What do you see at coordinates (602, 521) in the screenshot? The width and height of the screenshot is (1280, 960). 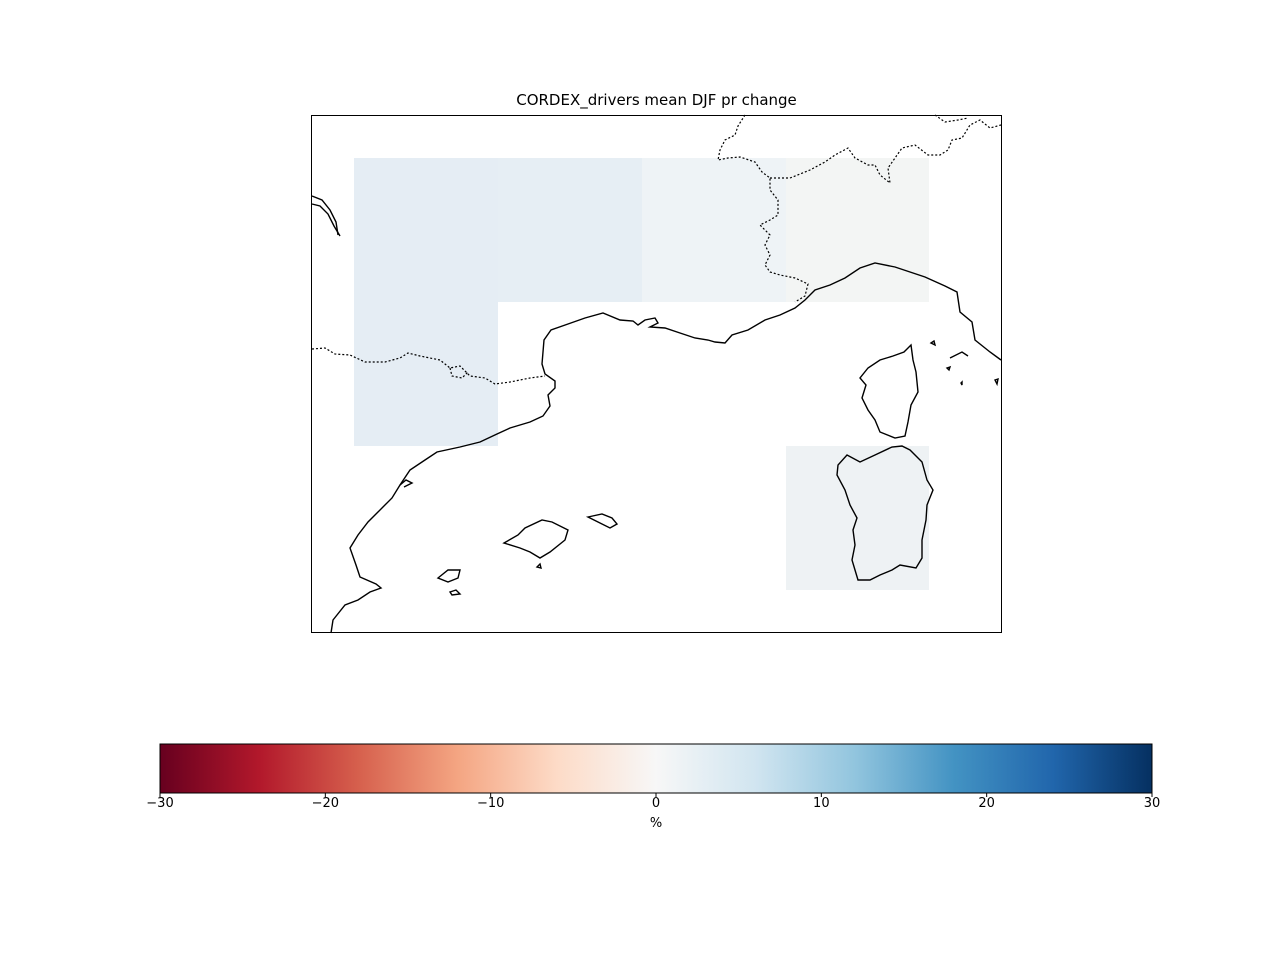 I see `coastline-menorca` at bounding box center [602, 521].